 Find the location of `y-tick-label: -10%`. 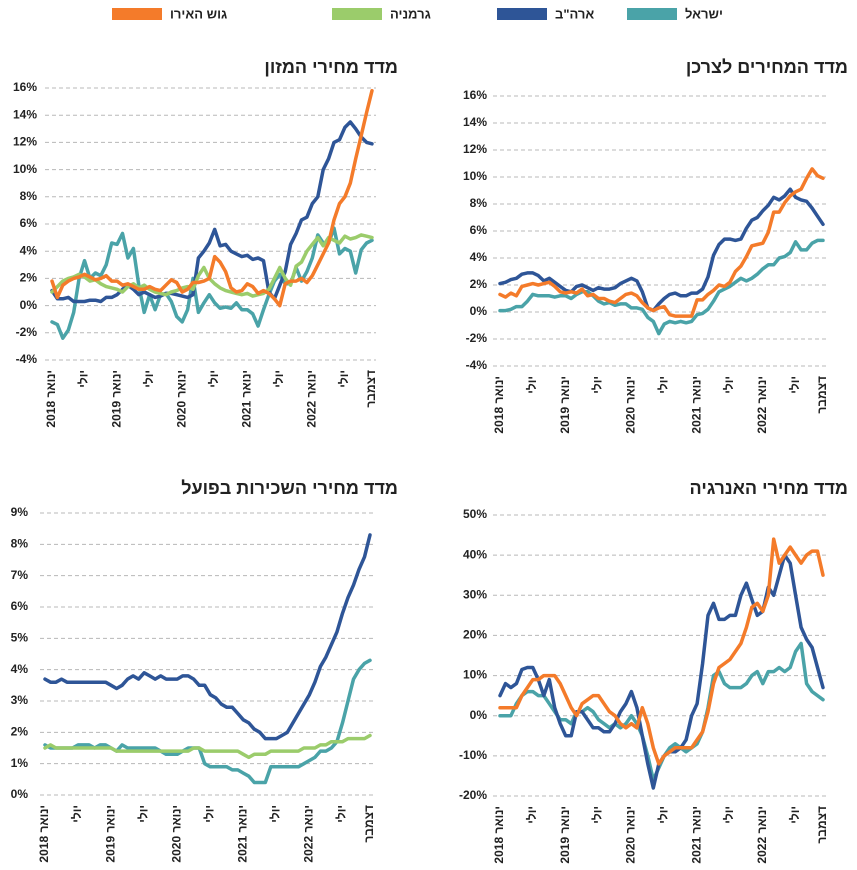

y-tick-label: -10% is located at coordinates (473, 755).